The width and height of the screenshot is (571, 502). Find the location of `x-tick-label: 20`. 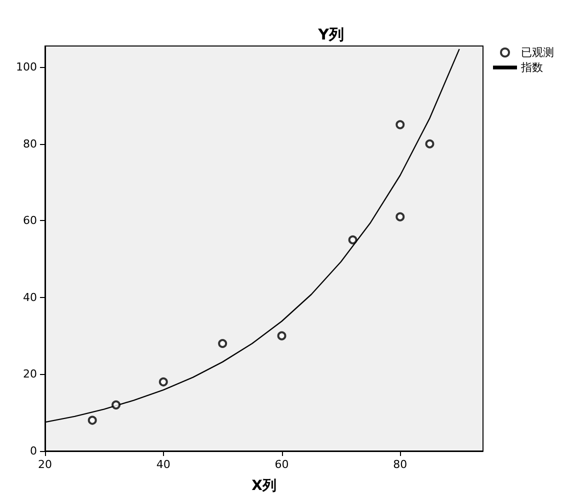

x-tick-label: 20 is located at coordinates (45, 464).